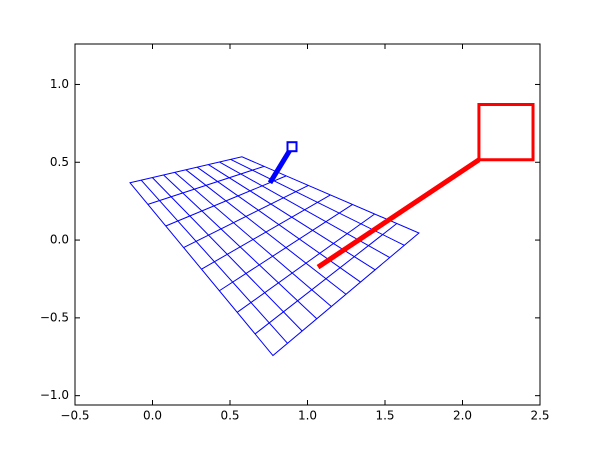 The width and height of the screenshot is (600, 450). Describe the element at coordinates (292, 147) in the screenshot. I see `marker` at that location.